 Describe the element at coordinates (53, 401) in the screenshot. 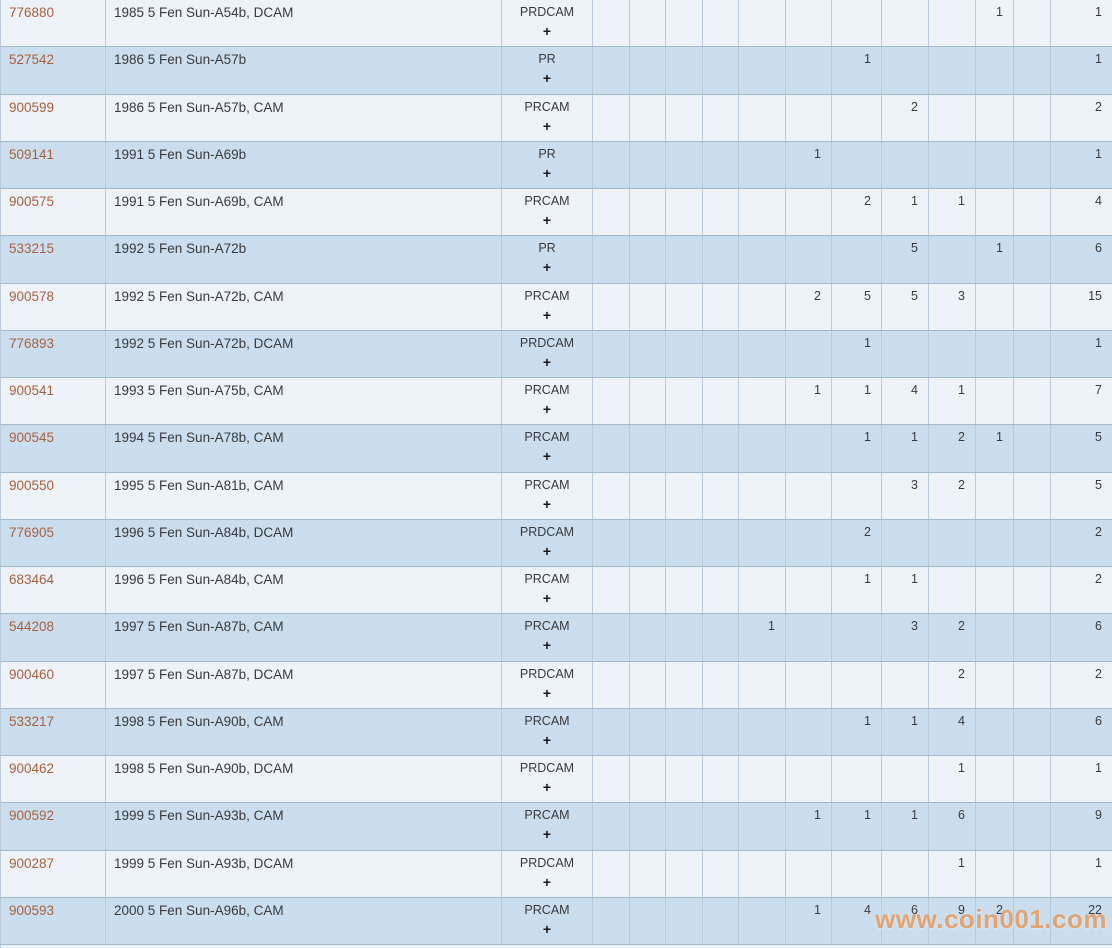

I see `cert-number-link: 900541` at that location.